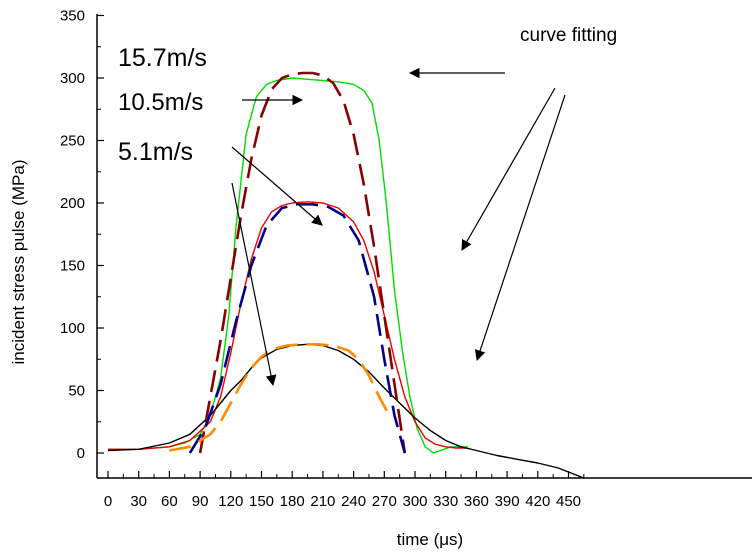 The width and height of the screenshot is (754, 556). Describe the element at coordinates (200, 501) in the screenshot. I see `x-tick-label: 90` at that location.